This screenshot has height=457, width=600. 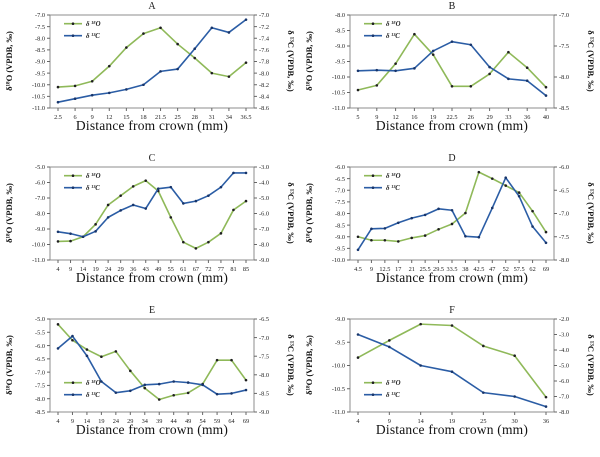 What do you see at coordinates (38, 97) in the screenshot?
I see `svg-text: -10.5` at bounding box center [38, 97].